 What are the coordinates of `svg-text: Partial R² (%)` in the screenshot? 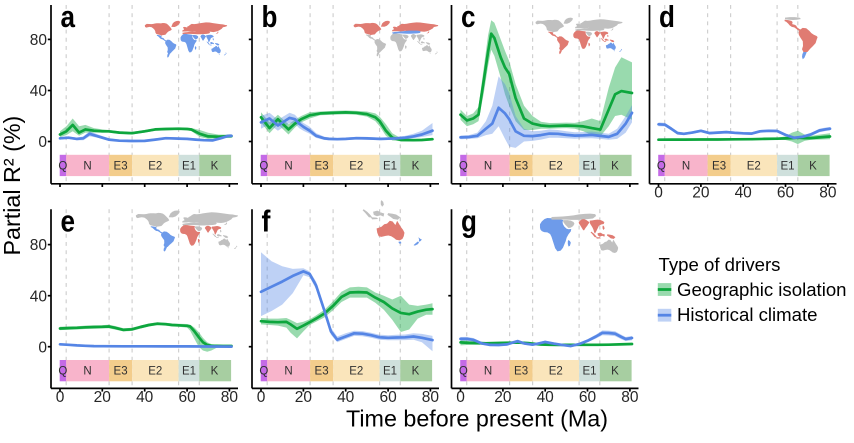 It's located at (12, 186).